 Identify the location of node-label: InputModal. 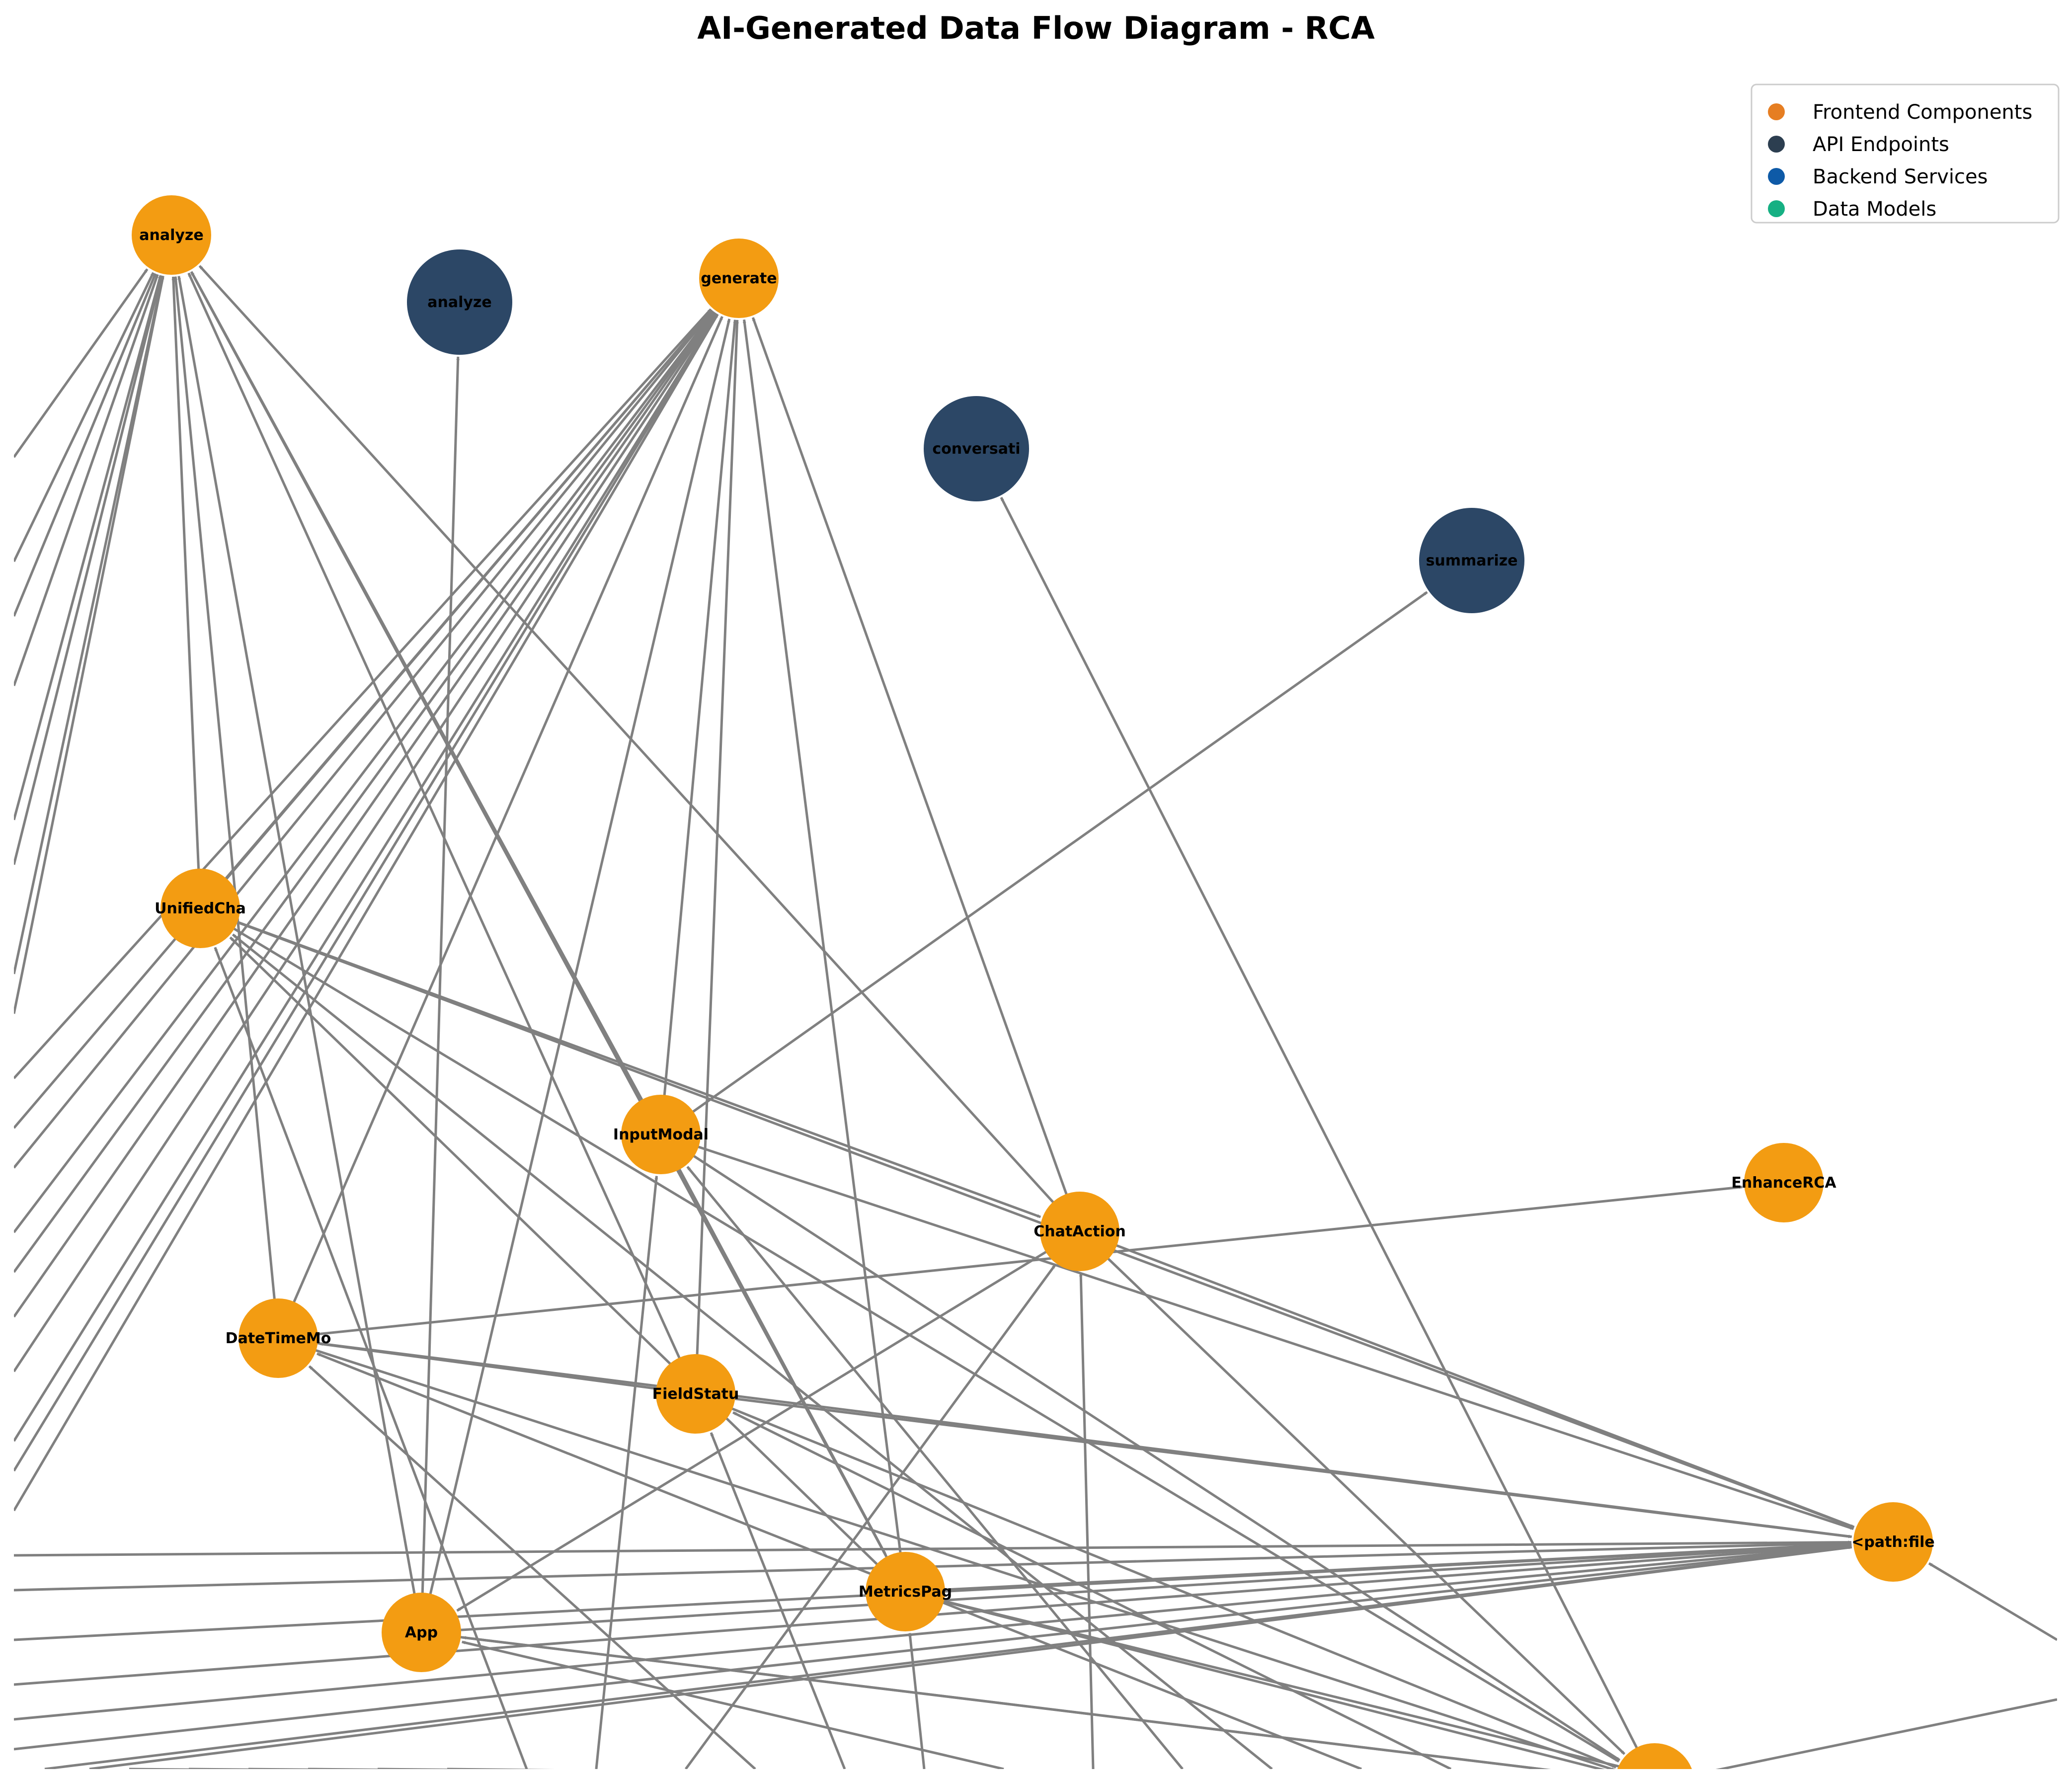
(661, 1134).